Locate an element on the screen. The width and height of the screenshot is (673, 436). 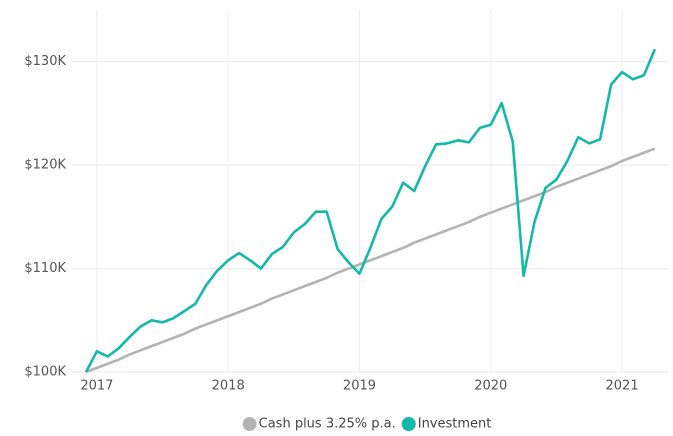
x-tick-label: 2019 is located at coordinates (359, 386).